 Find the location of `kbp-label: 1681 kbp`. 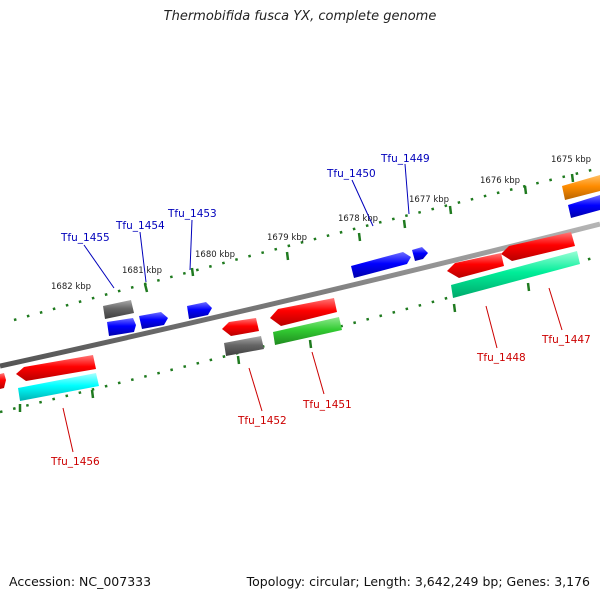

kbp-label: 1681 kbp is located at coordinates (142, 271).